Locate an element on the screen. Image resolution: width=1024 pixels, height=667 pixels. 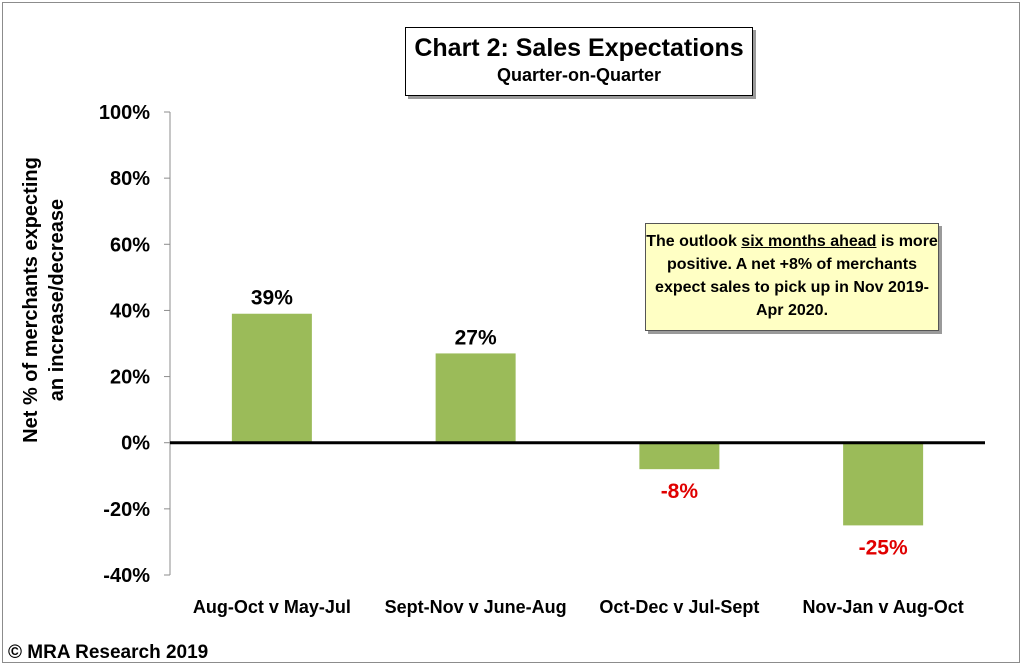
x-category-label: Aug-Oct v May-Jul is located at coordinates (272, 607).